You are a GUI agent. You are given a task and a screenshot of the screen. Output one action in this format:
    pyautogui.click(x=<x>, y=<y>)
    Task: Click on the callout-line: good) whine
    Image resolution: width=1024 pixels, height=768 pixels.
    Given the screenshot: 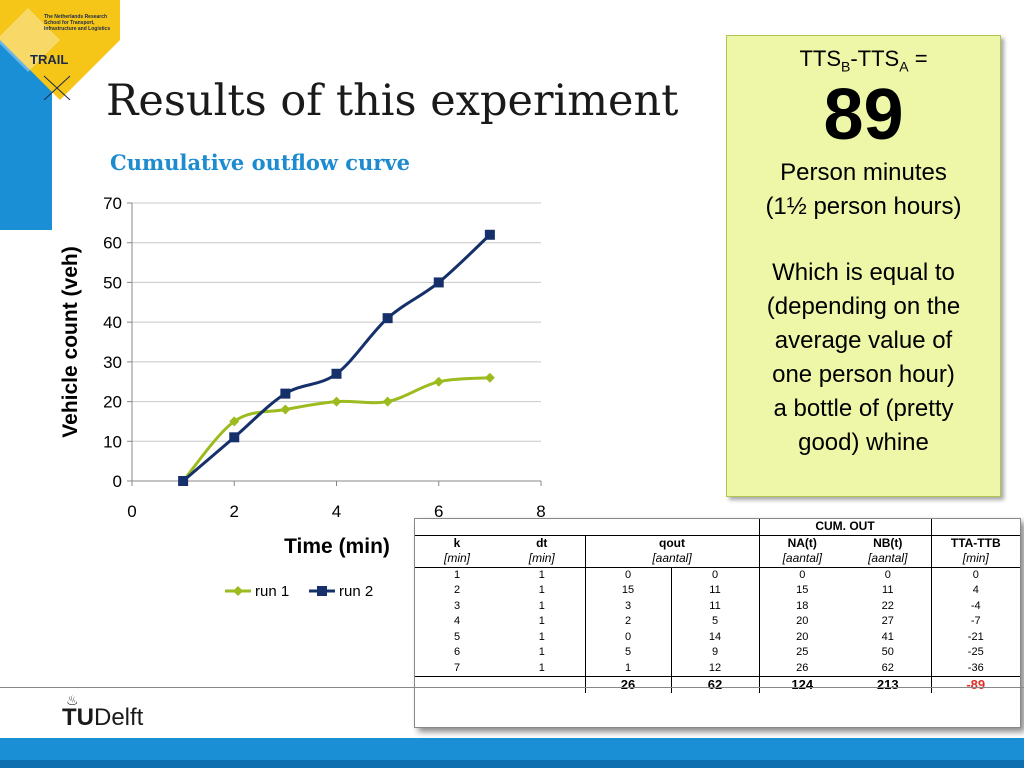 What is the action you would take?
    pyautogui.click(x=863, y=443)
    